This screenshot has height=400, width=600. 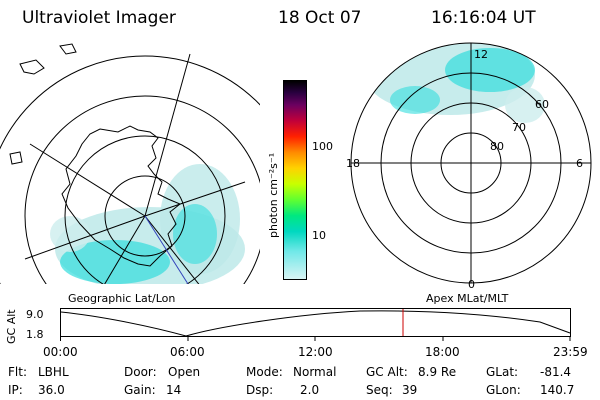 What do you see at coordinates (187, 352) in the screenshot?
I see `timeline-xtick-0600: 06:00` at bounding box center [187, 352].